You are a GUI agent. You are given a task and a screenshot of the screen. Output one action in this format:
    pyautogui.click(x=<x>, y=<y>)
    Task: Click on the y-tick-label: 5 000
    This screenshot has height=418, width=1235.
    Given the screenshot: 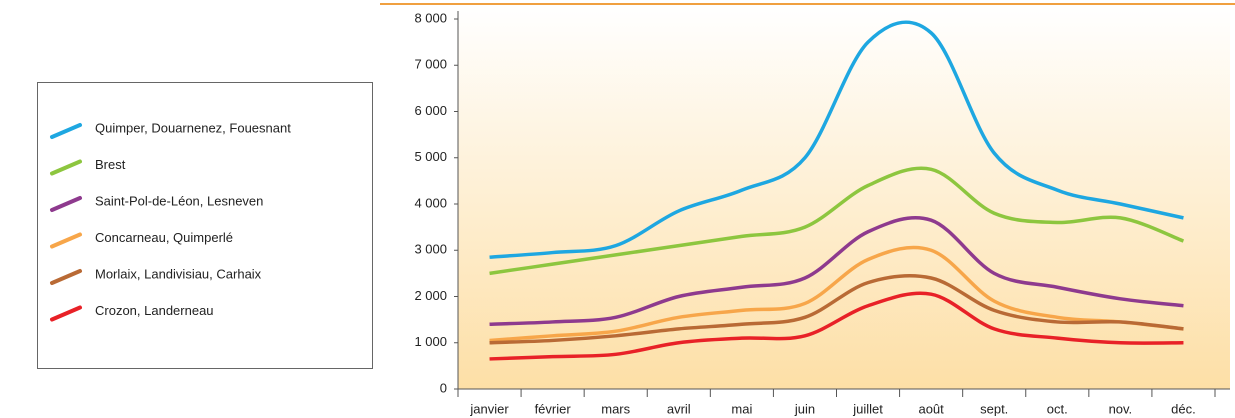 What is the action you would take?
    pyautogui.click(x=430, y=156)
    